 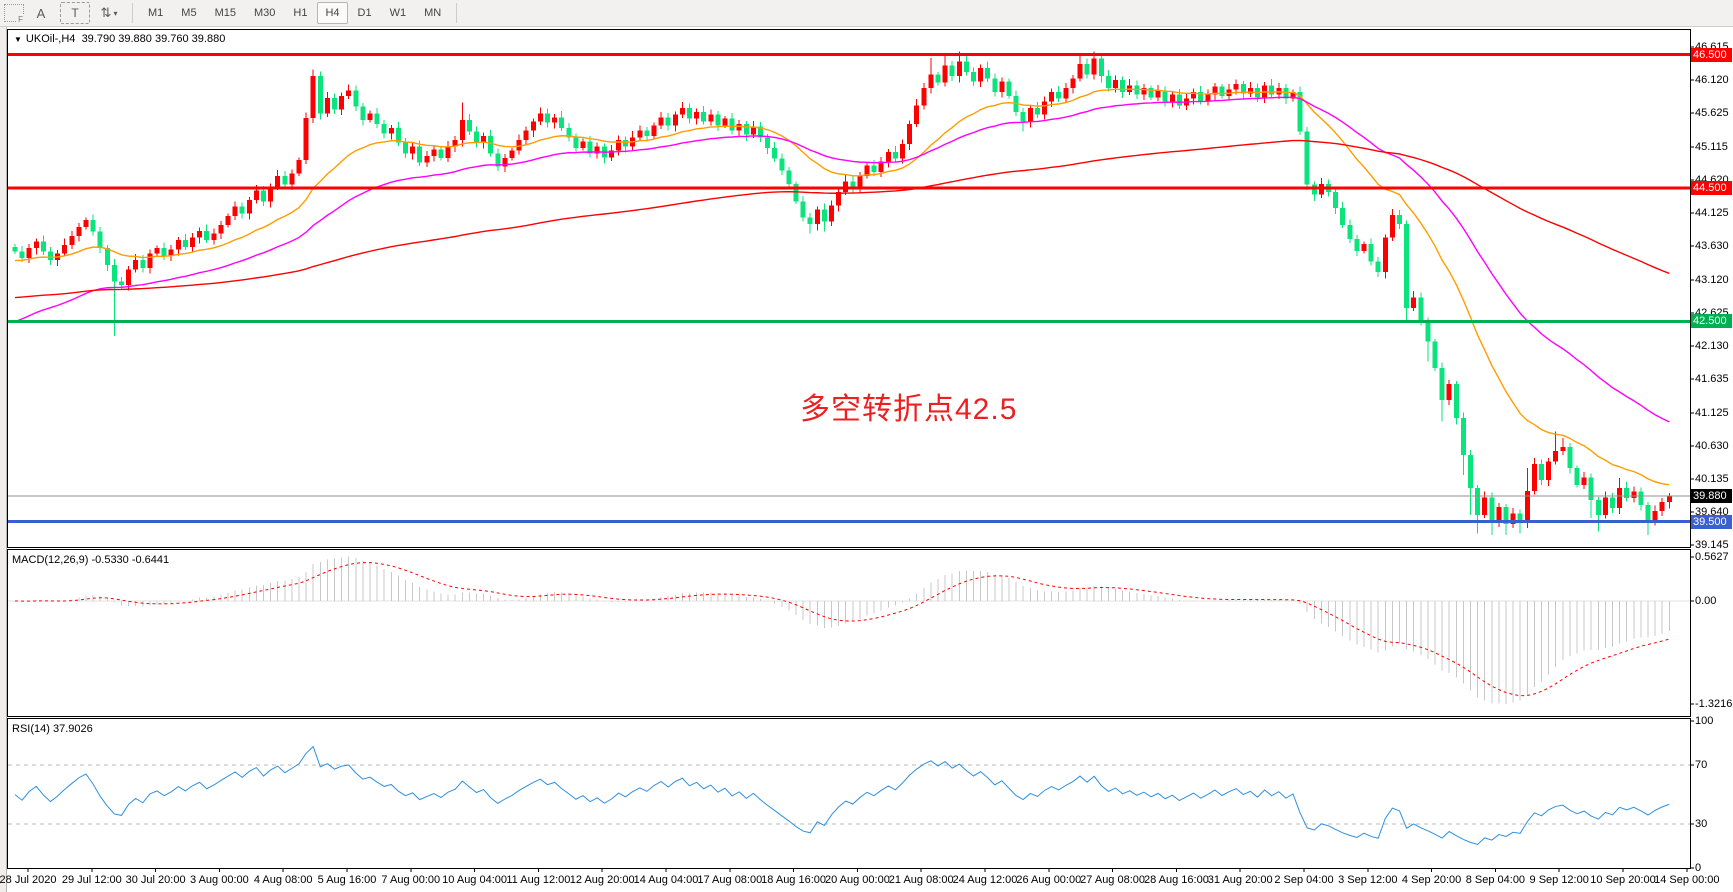 I want to click on price-level-badge: 44.500, so click(x=1711, y=188).